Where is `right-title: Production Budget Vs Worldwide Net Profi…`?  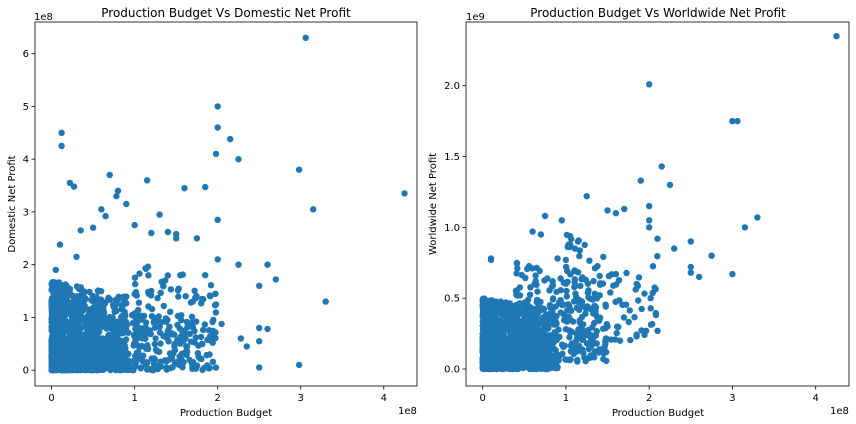
right-title: Production Budget Vs Worldwide Net Profi… is located at coordinates (658, 13).